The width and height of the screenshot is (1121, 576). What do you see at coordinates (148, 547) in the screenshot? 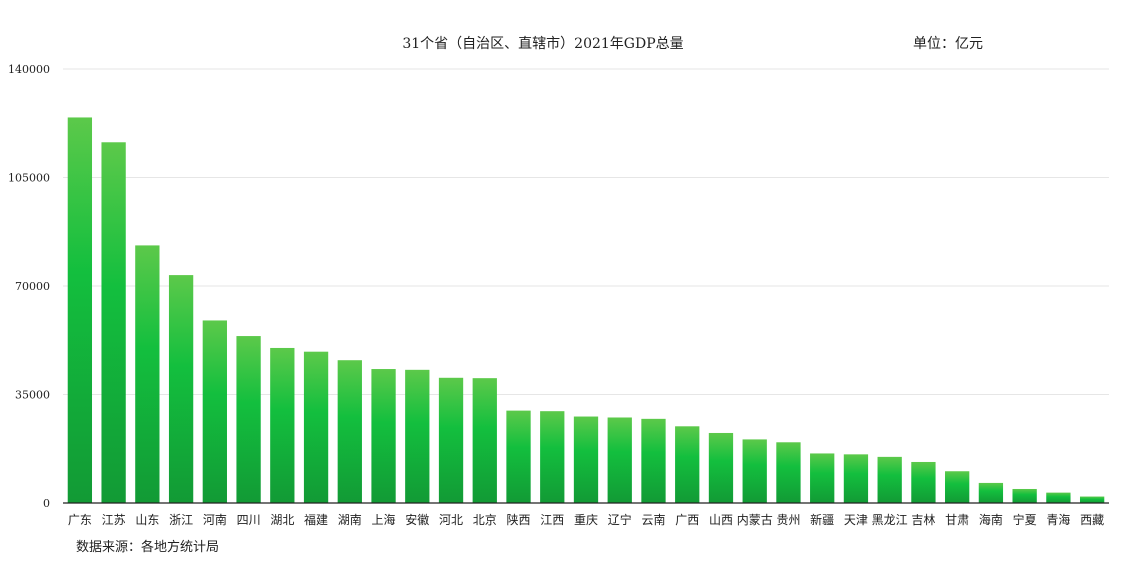
I see `source-label: 数据来源：各地方统计局` at bounding box center [148, 547].